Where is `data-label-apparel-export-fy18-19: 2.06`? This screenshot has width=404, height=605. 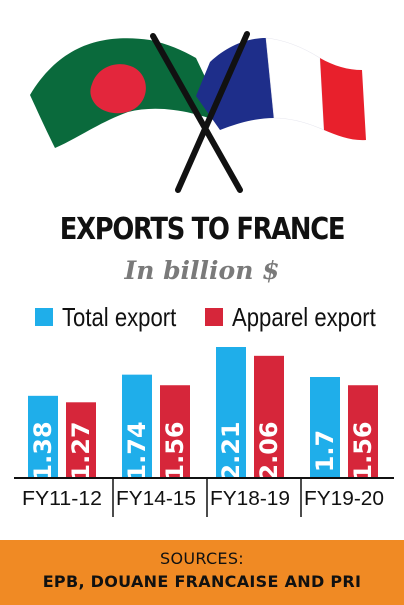
data-label-apparel-export-fy18-19: 2.06 is located at coordinates (269, 450).